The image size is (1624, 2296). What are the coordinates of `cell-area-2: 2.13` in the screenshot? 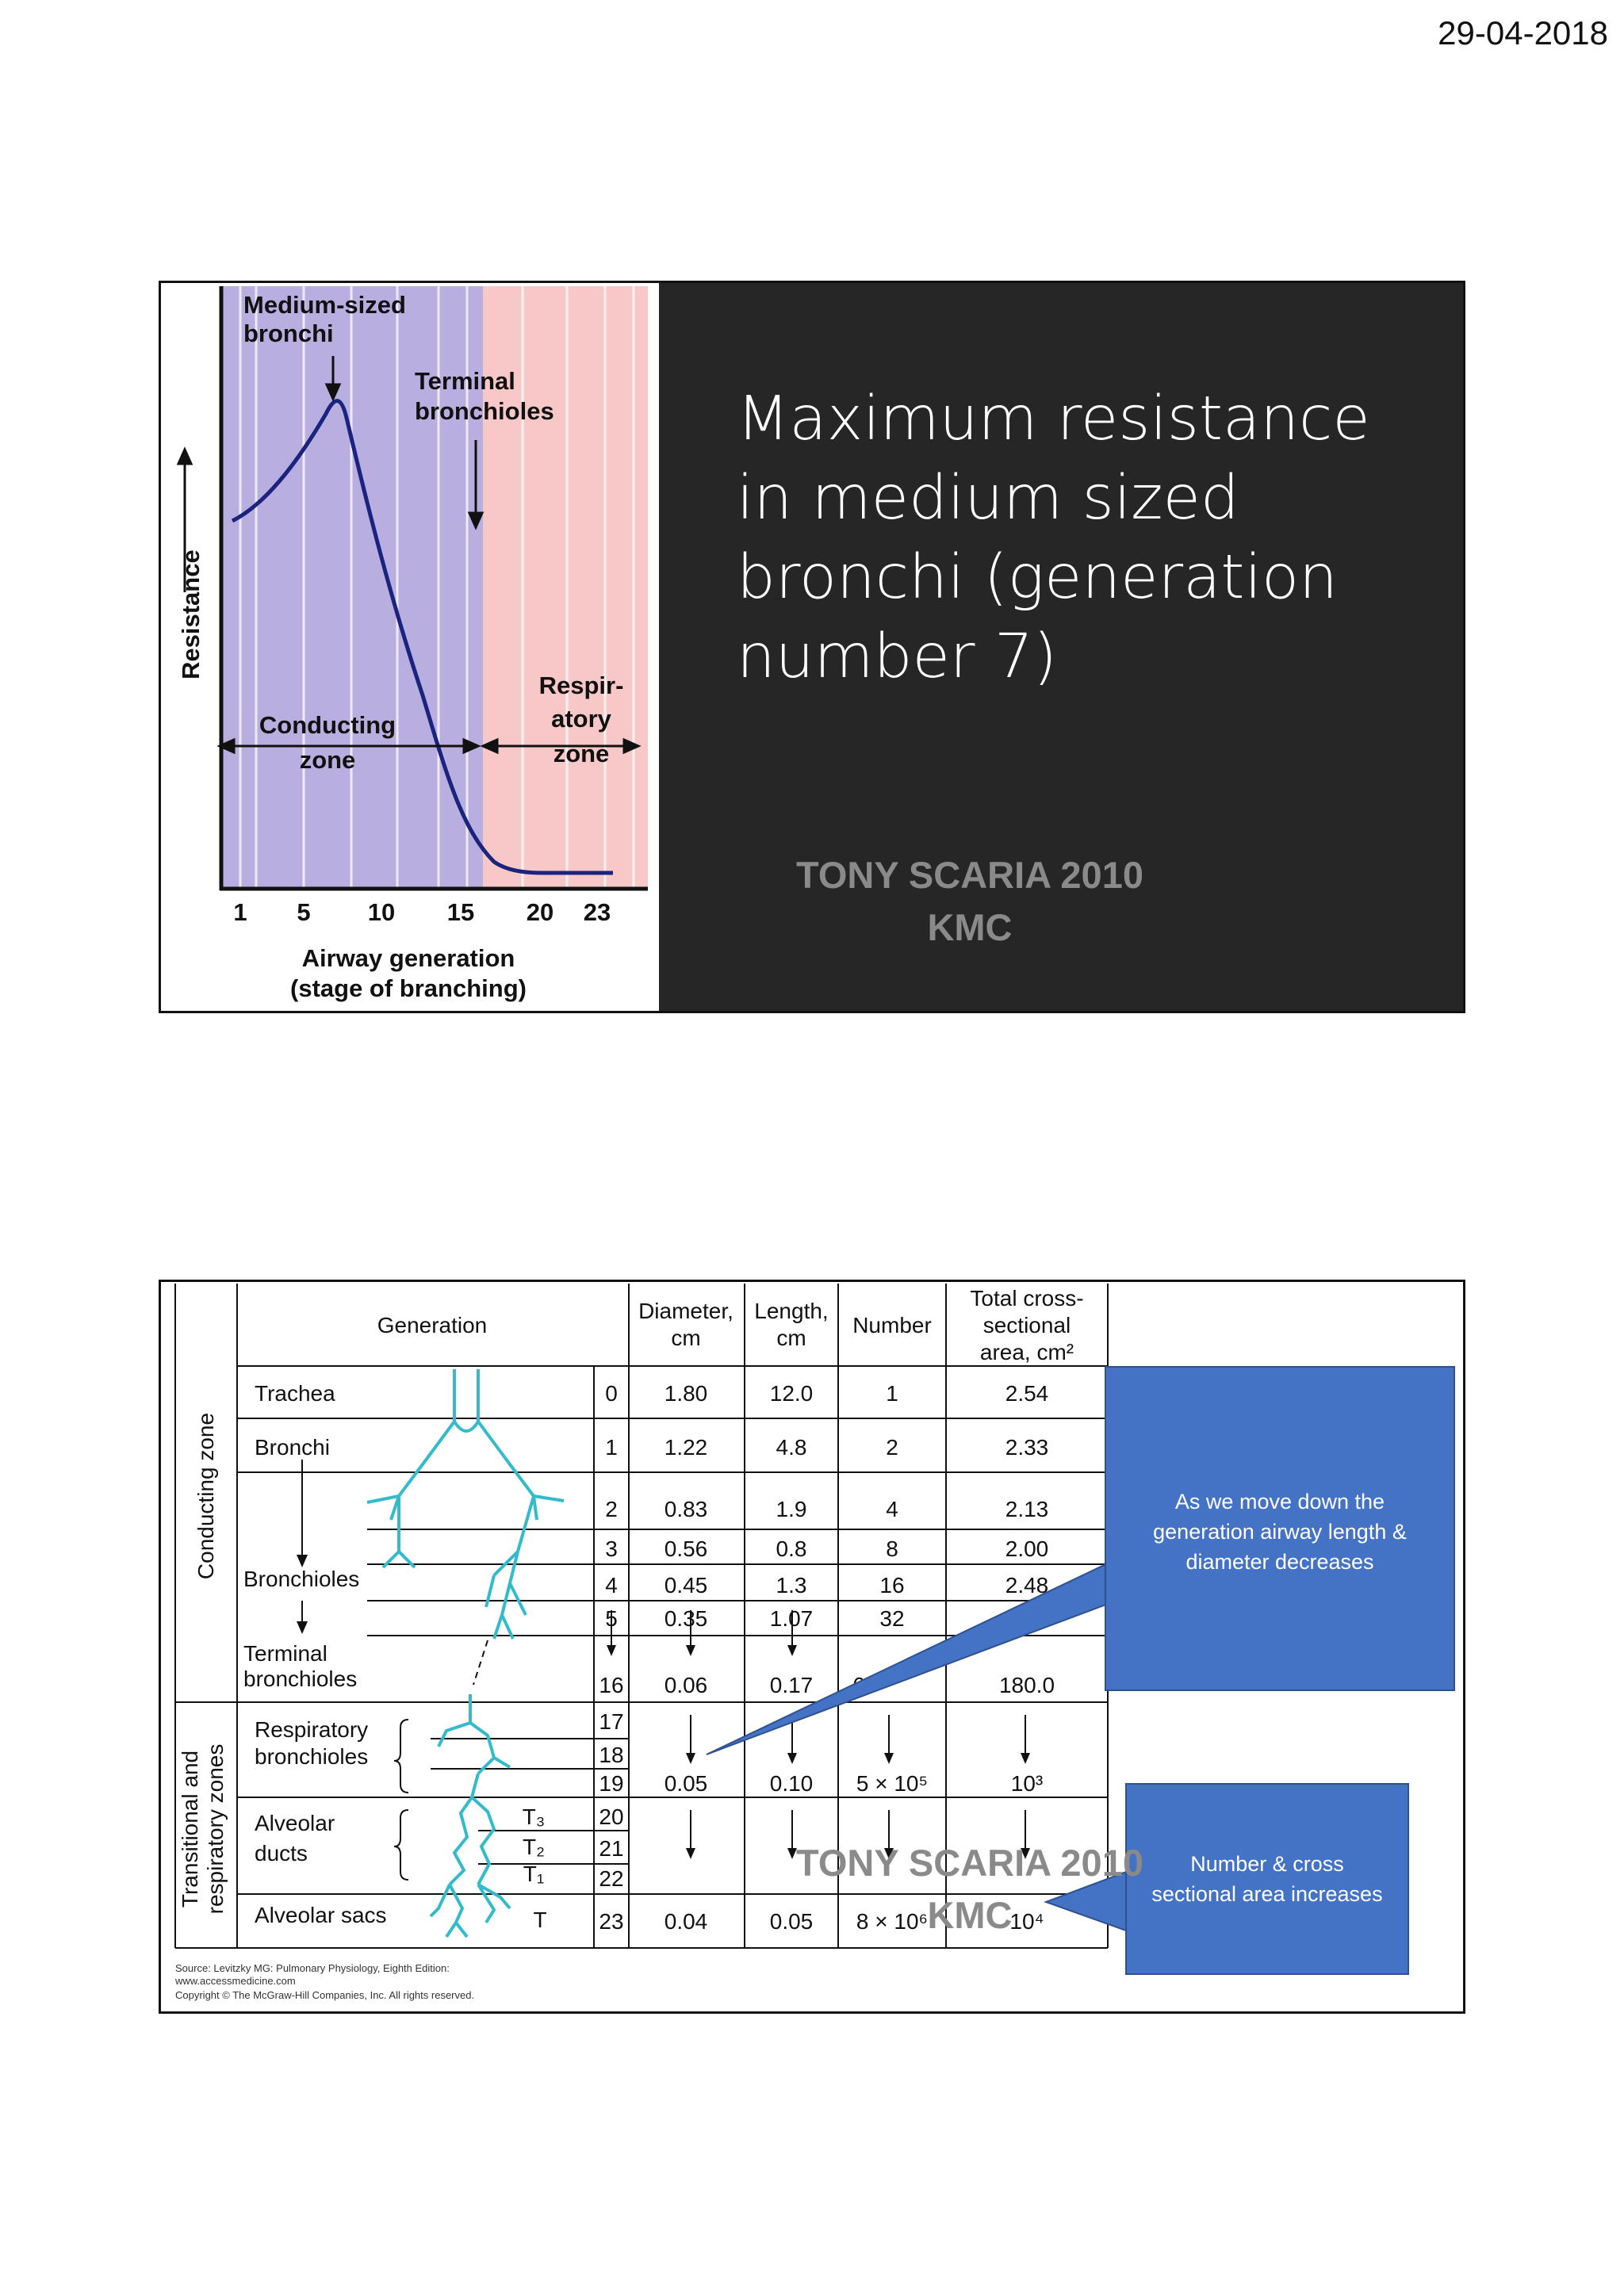 It's located at (1027, 1509).